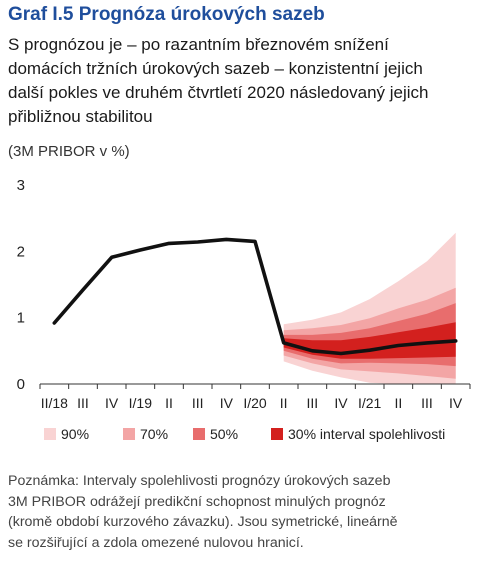  I want to click on units-label: (3M PRIBOR v %), so click(69, 151).